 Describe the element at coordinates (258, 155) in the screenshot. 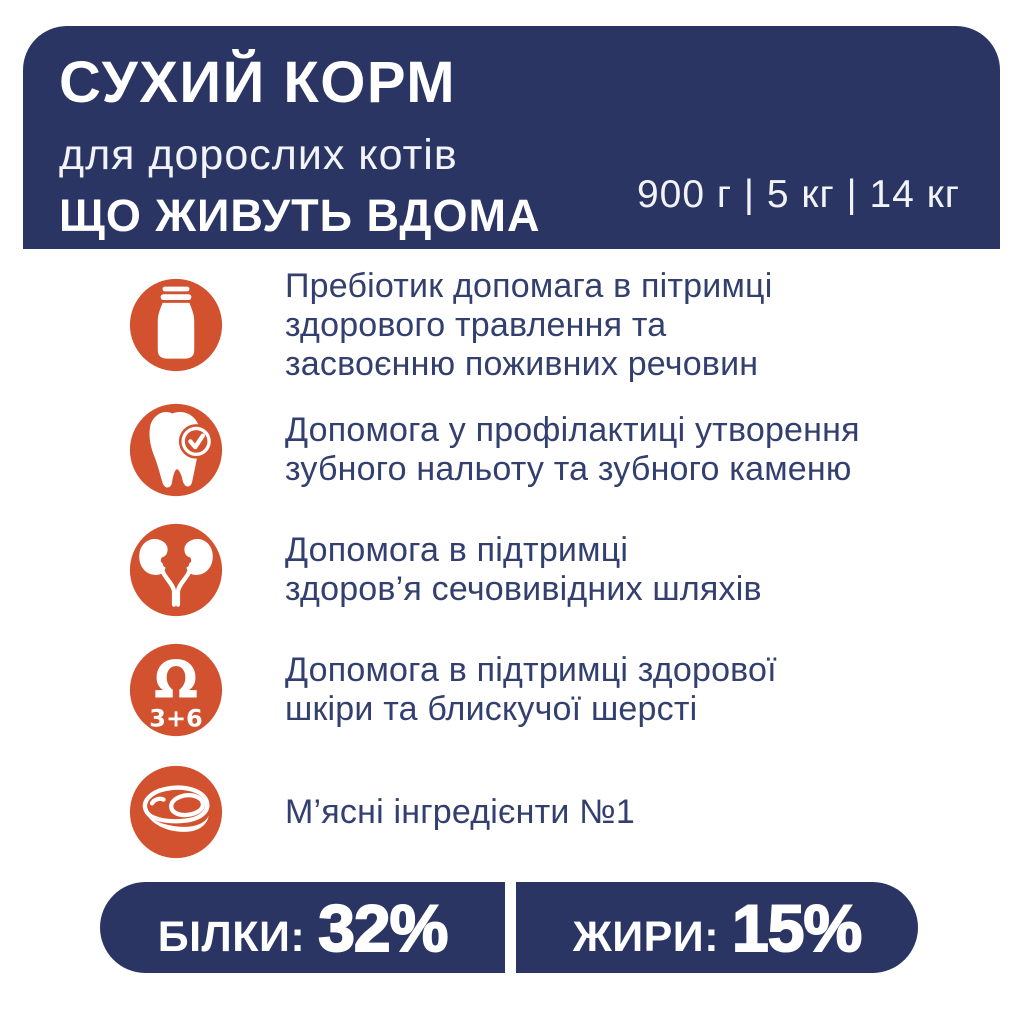

I see `product-subtitle: для дорослих котів` at that location.